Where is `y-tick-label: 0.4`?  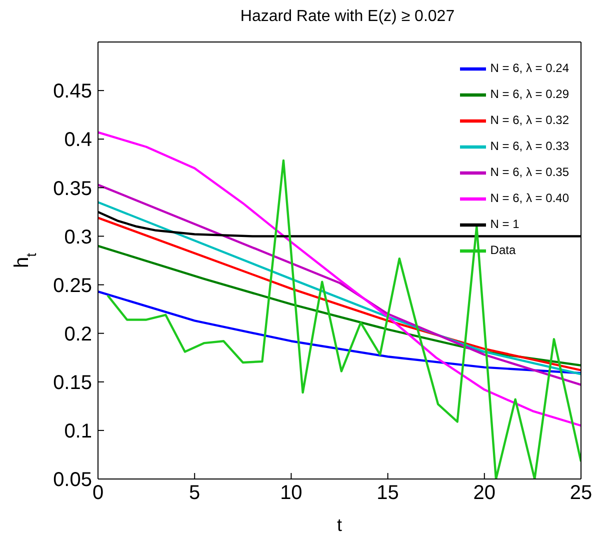 y-tick-label: 0.4 is located at coordinates (78, 140).